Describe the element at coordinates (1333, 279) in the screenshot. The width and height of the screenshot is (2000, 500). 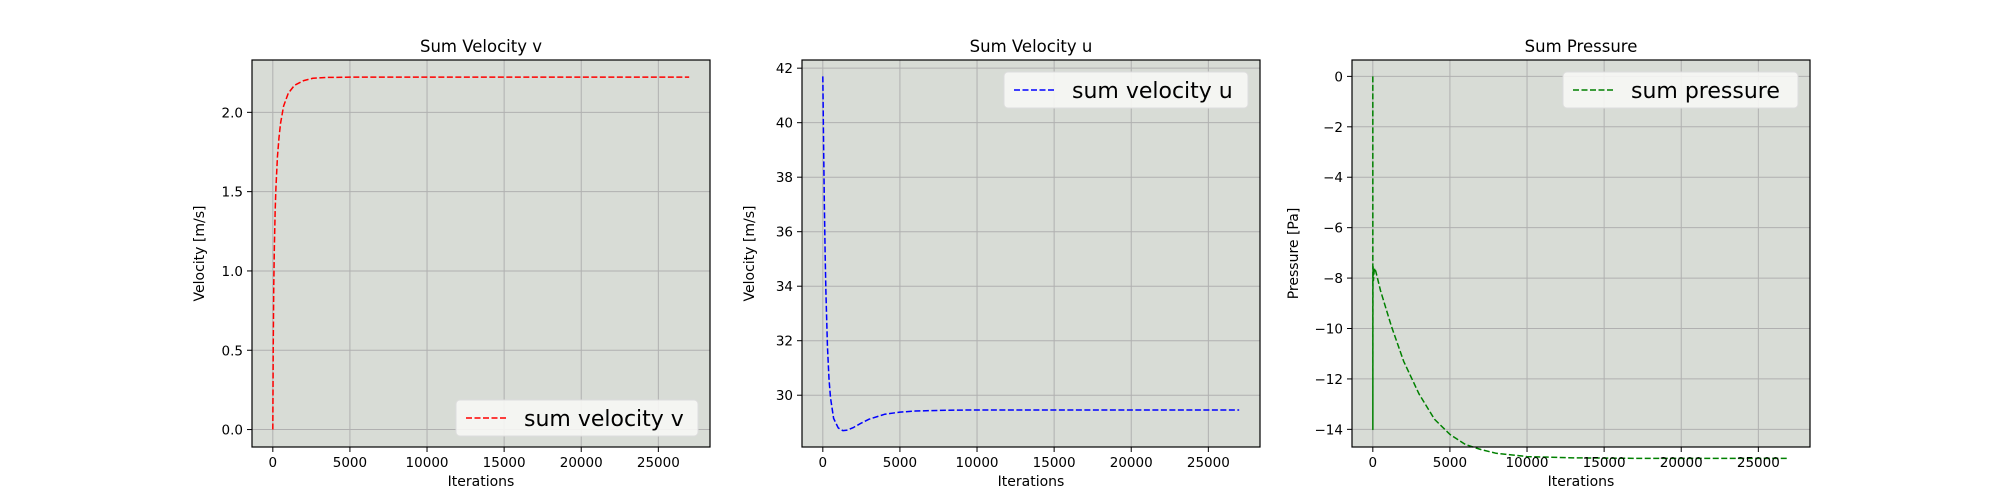
I see `y-tick-label: −8` at that location.